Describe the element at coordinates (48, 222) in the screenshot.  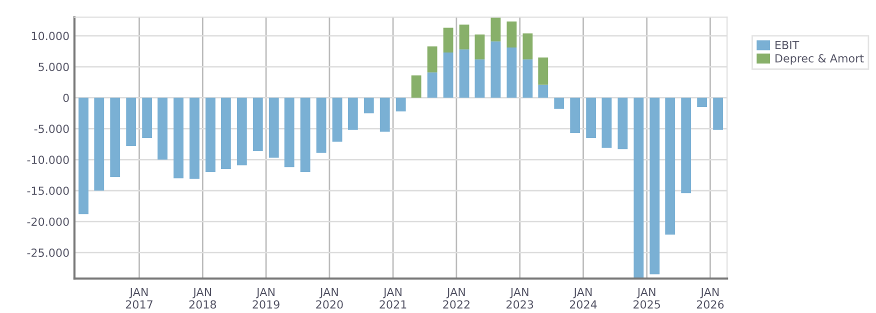
I see `y-tick-label: -20.000` at that location.